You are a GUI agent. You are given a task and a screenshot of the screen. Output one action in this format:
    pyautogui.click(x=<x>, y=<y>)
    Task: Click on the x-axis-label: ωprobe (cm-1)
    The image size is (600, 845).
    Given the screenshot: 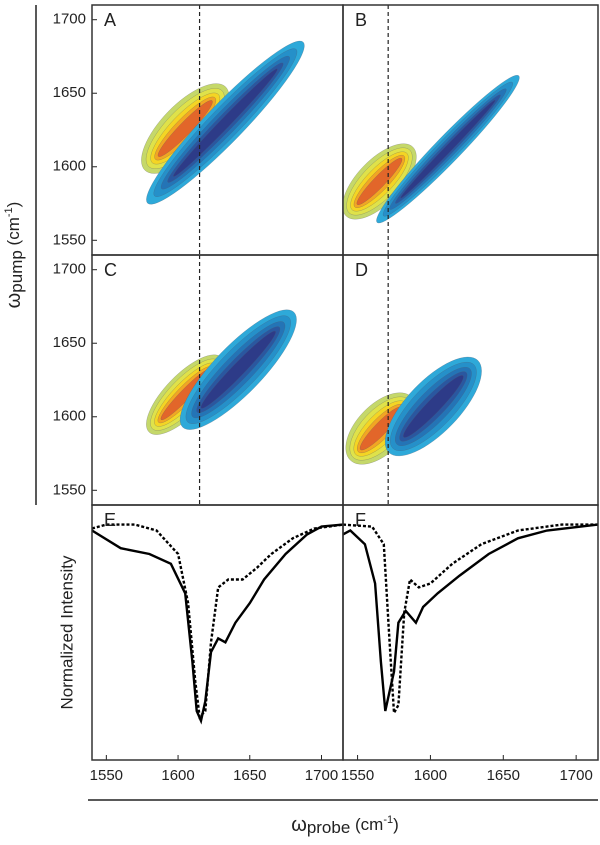 What is the action you would take?
    pyautogui.click(x=345, y=826)
    